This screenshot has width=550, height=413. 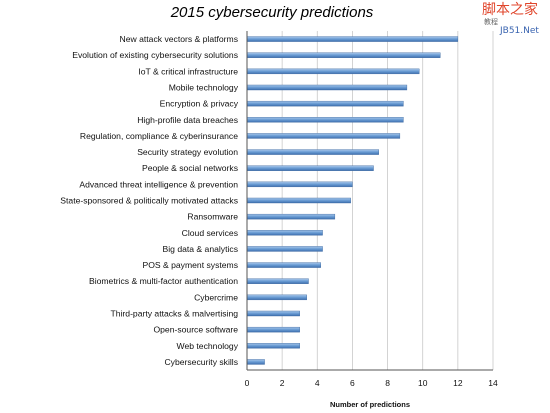 What do you see at coordinates (200, 249) in the screenshot?
I see `category-label: Big data & analytics` at bounding box center [200, 249].